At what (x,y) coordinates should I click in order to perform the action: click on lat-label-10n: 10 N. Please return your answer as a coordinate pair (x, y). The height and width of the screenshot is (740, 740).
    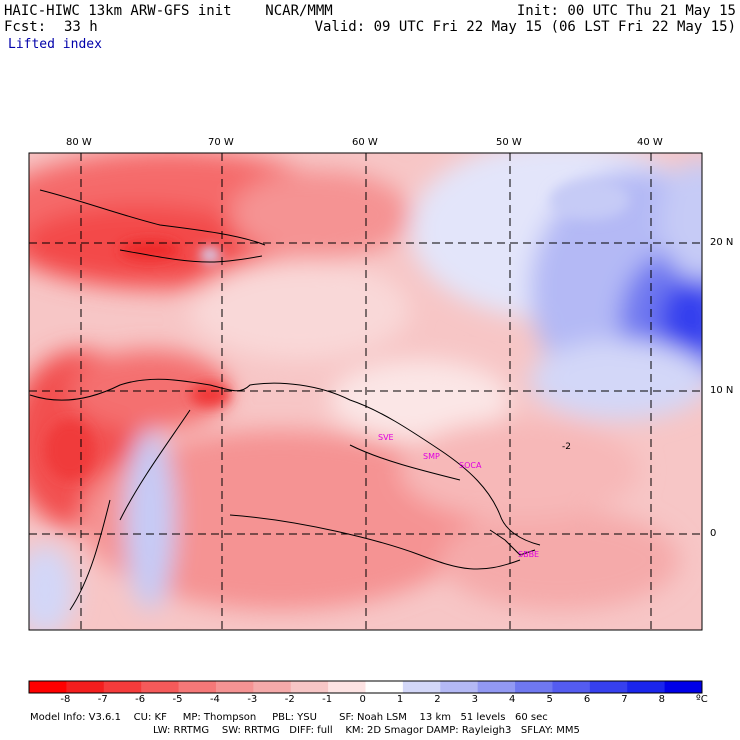
    Looking at the image, I should click on (722, 390).